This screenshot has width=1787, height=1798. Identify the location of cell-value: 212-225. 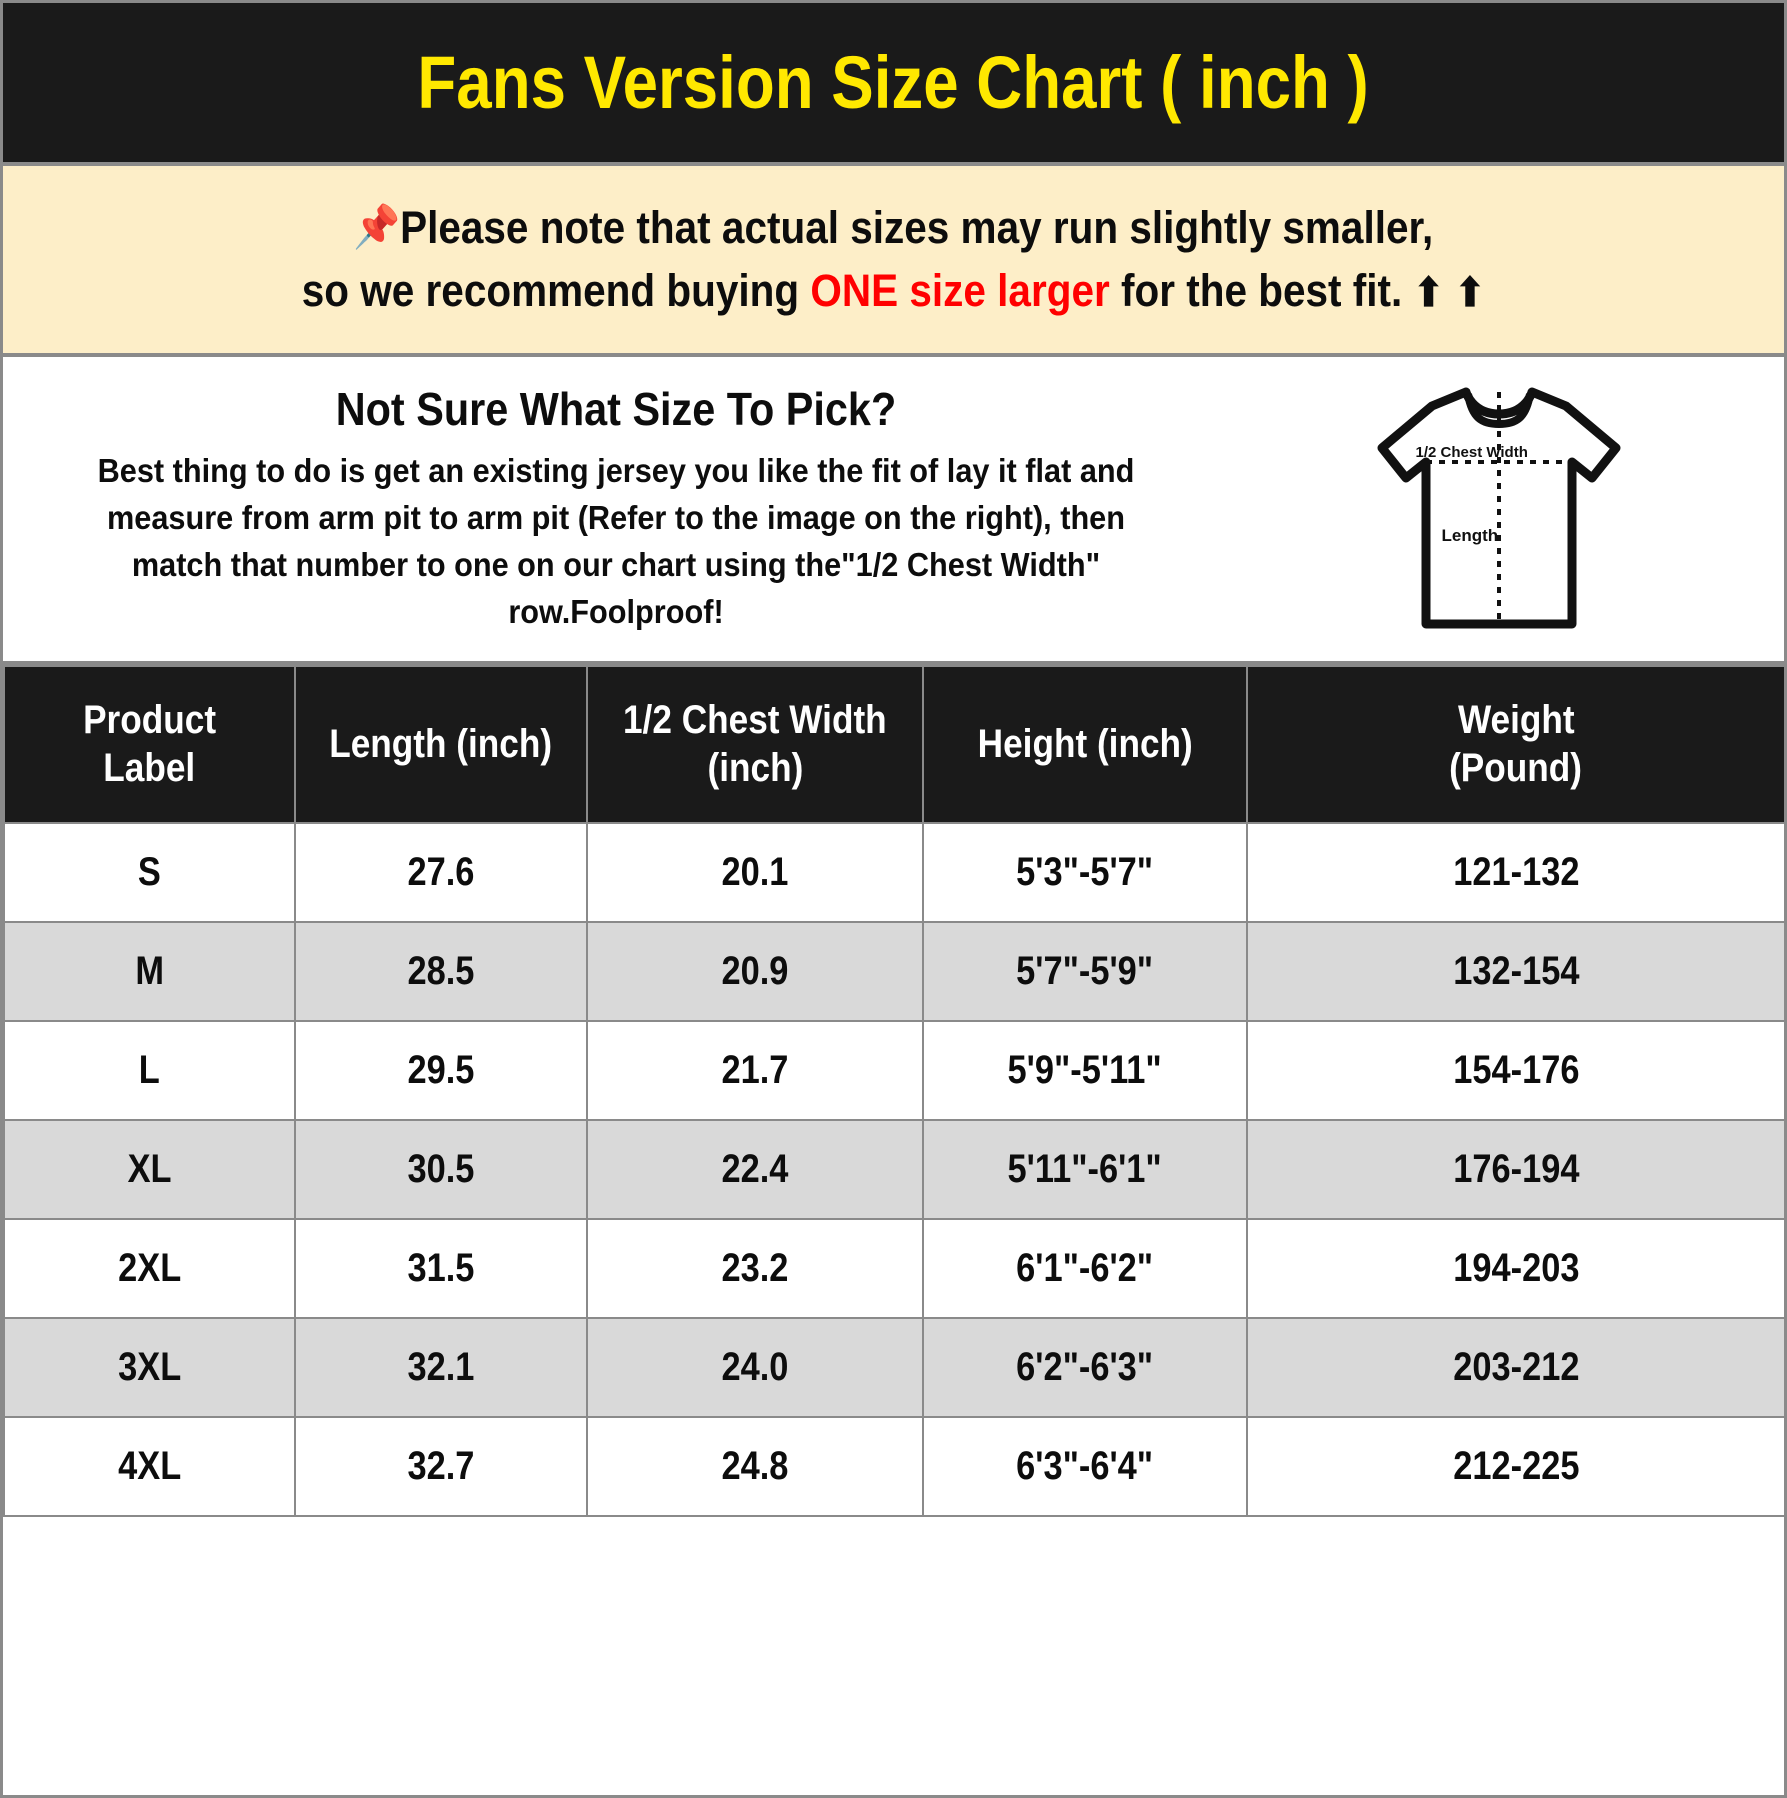
(1515, 1466).